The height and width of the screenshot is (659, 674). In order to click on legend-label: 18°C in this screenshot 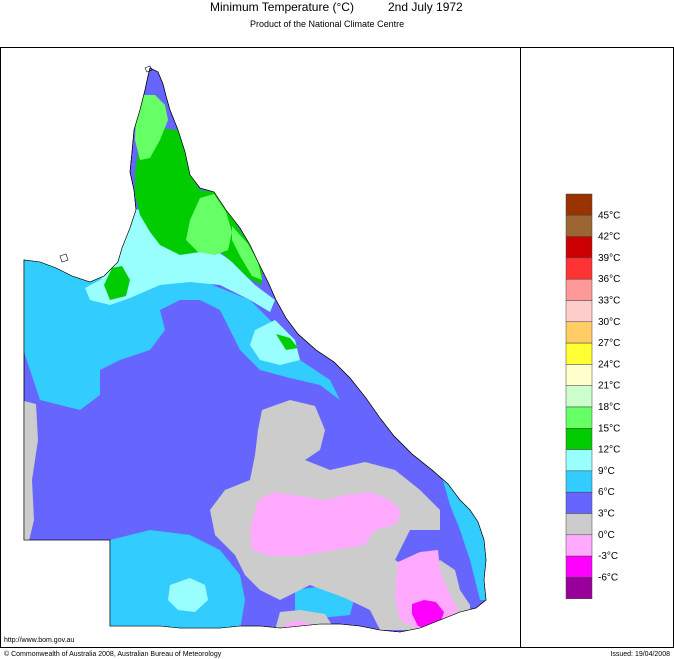, I will do `click(609, 407)`.